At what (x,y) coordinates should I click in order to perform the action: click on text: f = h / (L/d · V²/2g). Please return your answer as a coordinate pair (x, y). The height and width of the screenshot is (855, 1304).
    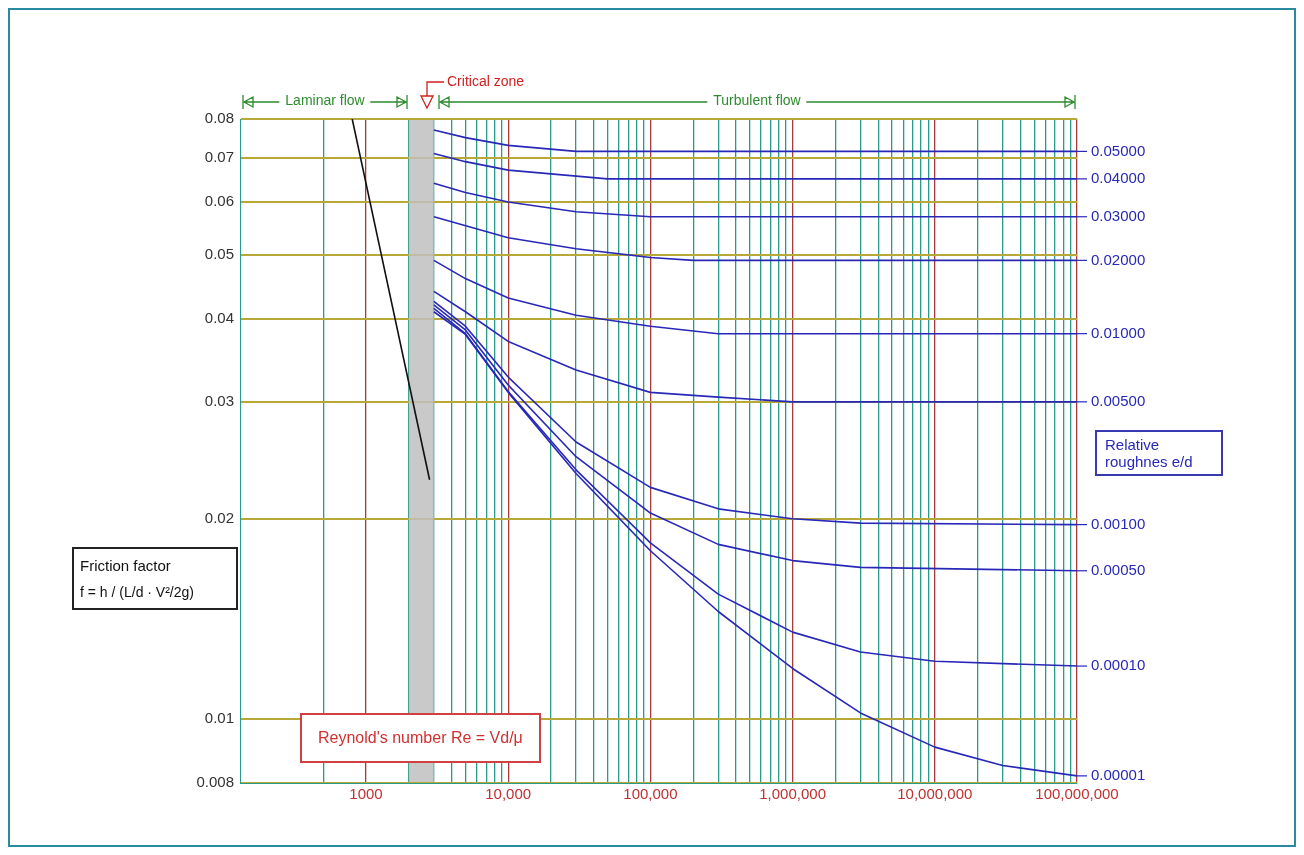
    Looking at the image, I should click on (137, 592).